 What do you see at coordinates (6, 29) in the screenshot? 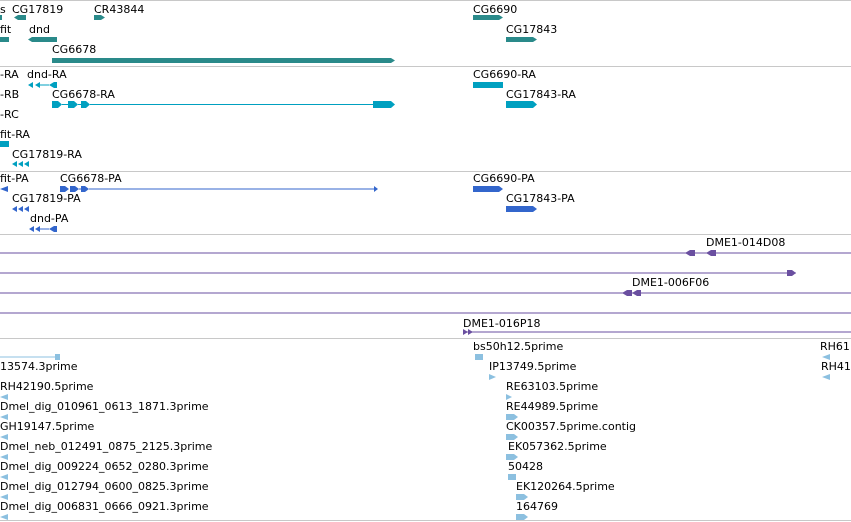
I see `gene-label: fit` at bounding box center [6, 29].